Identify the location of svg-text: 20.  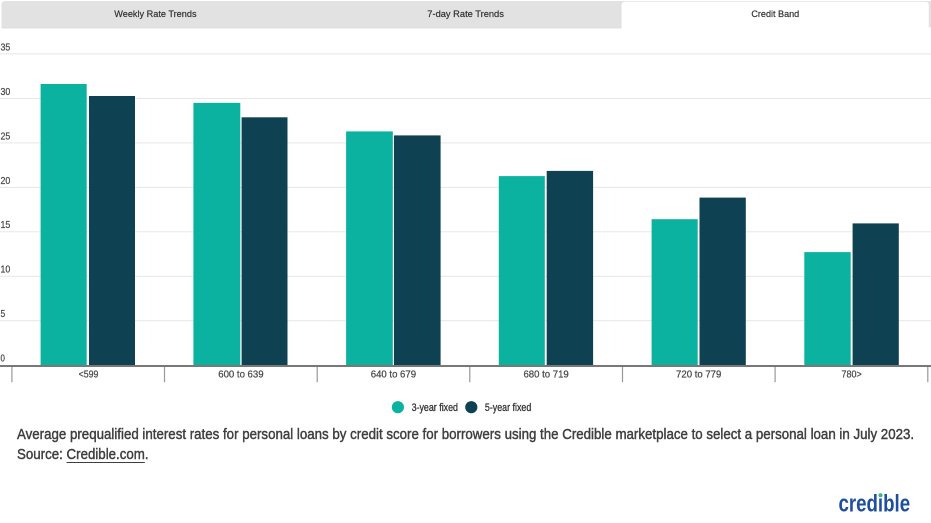
(6, 181).